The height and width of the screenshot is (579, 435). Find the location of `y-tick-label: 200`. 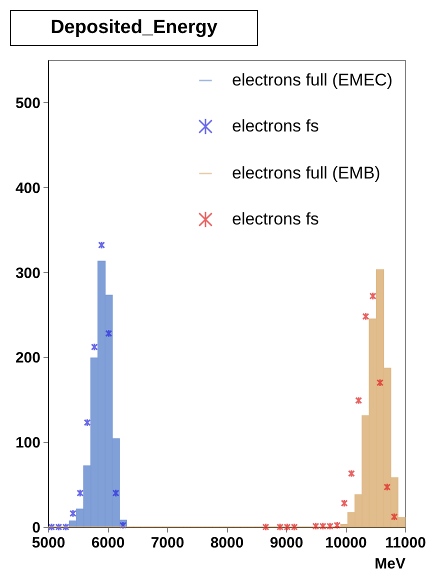

y-tick-label: 200 is located at coordinates (27, 358).